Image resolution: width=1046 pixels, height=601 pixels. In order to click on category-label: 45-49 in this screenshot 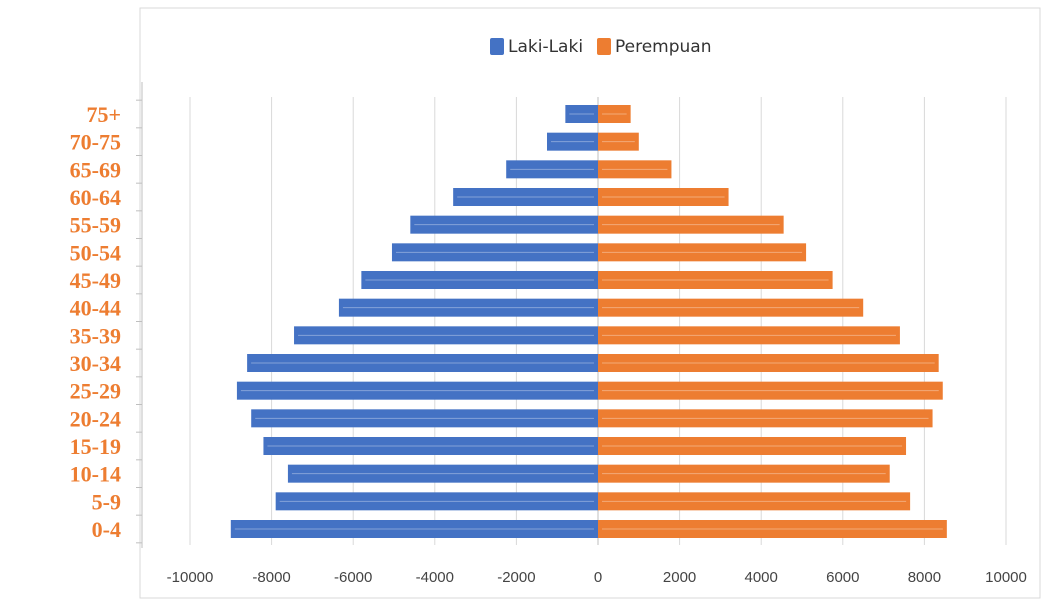, I will do `click(95, 280)`.